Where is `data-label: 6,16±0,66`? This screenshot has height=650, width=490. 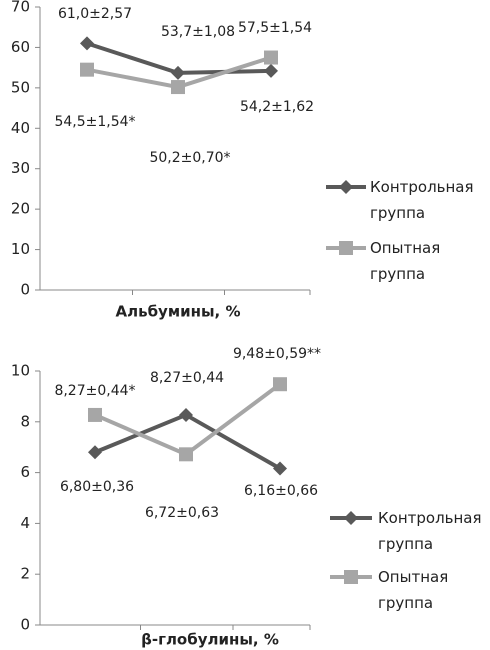 data-label: 6,16±0,66 is located at coordinates (281, 491).